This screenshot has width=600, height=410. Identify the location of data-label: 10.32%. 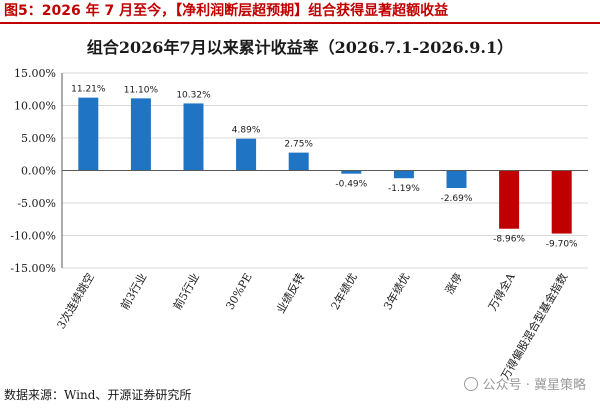
(193, 95).